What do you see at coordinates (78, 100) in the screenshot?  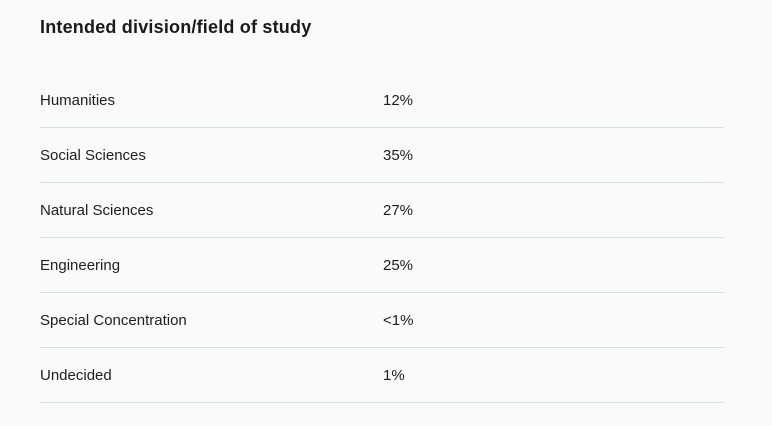 I see `row-label: Humanities` at bounding box center [78, 100].